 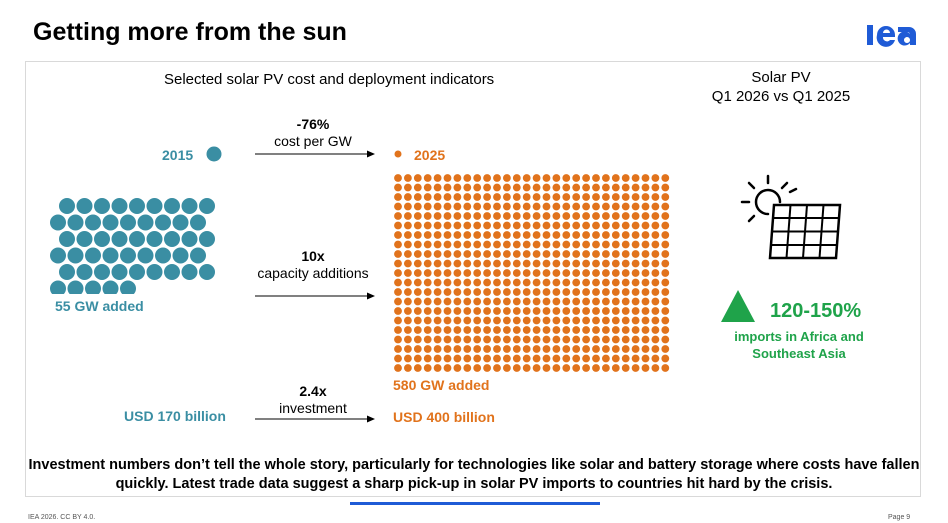 I want to click on capacity-2025-label: 580 GW added, so click(x=441, y=385).